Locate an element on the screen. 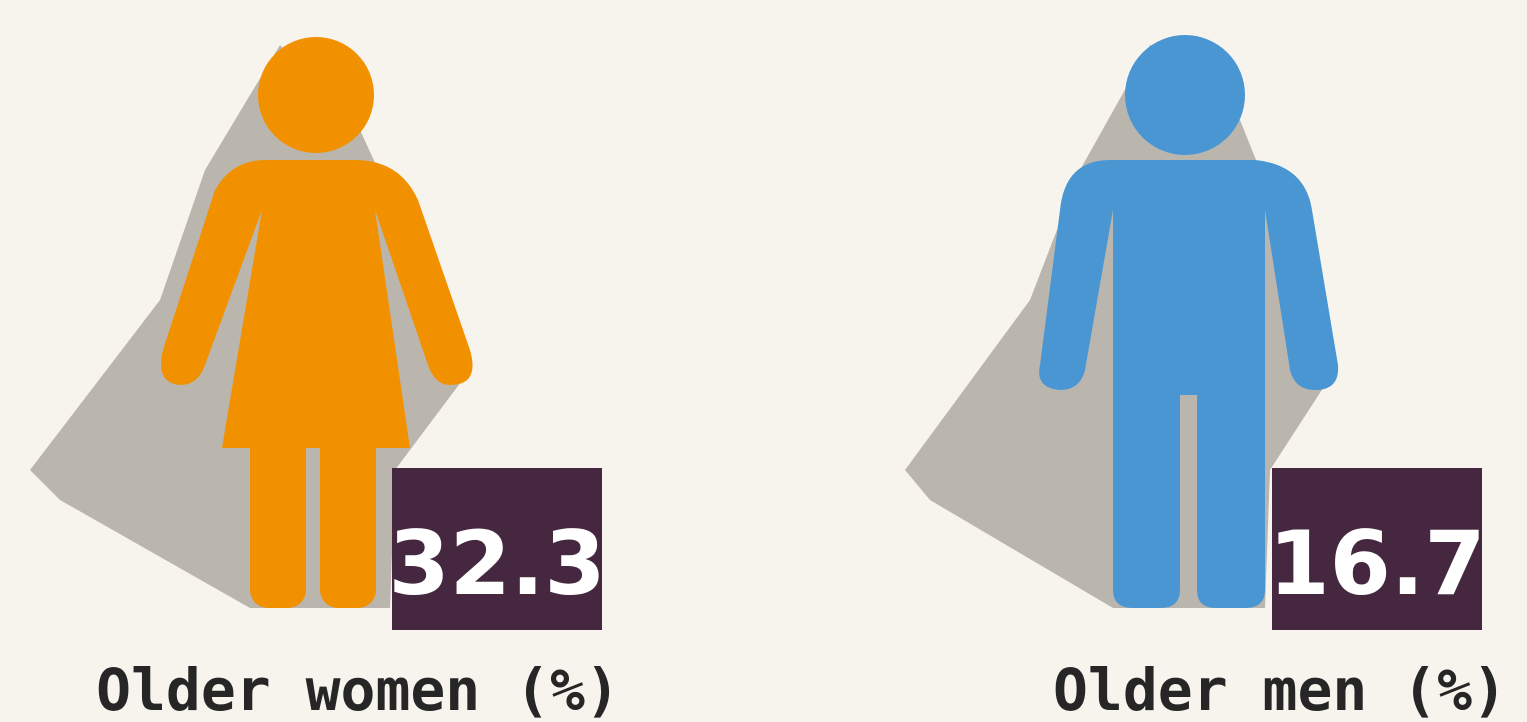  woman-body is located at coordinates (317, 304).